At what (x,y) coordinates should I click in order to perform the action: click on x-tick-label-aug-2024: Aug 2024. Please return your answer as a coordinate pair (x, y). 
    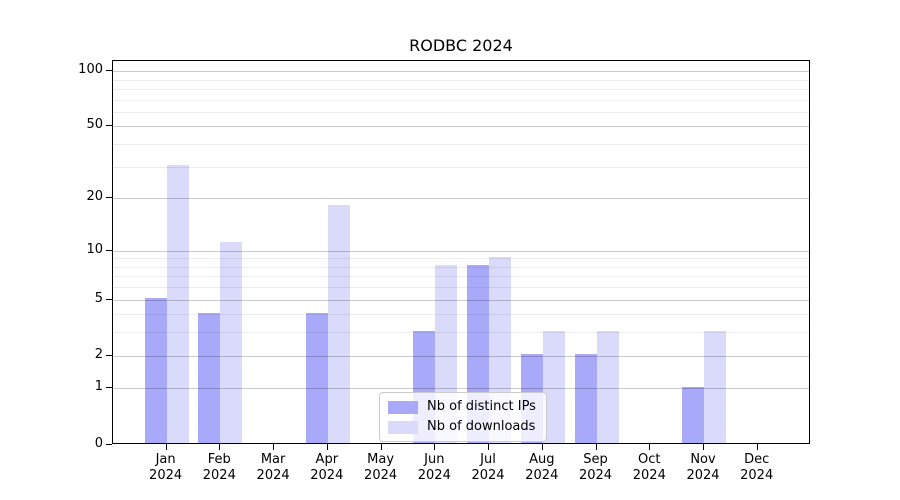
    Looking at the image, I should click on (542, 467).